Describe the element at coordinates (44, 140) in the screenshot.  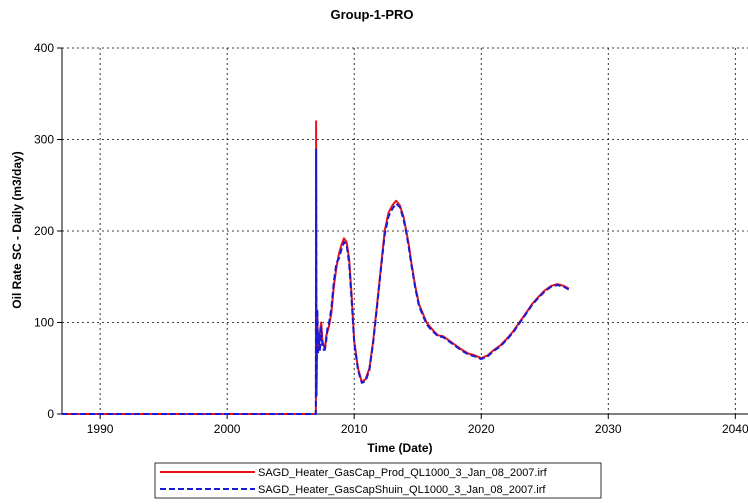
I see `y-tick-label: 300` at that location.